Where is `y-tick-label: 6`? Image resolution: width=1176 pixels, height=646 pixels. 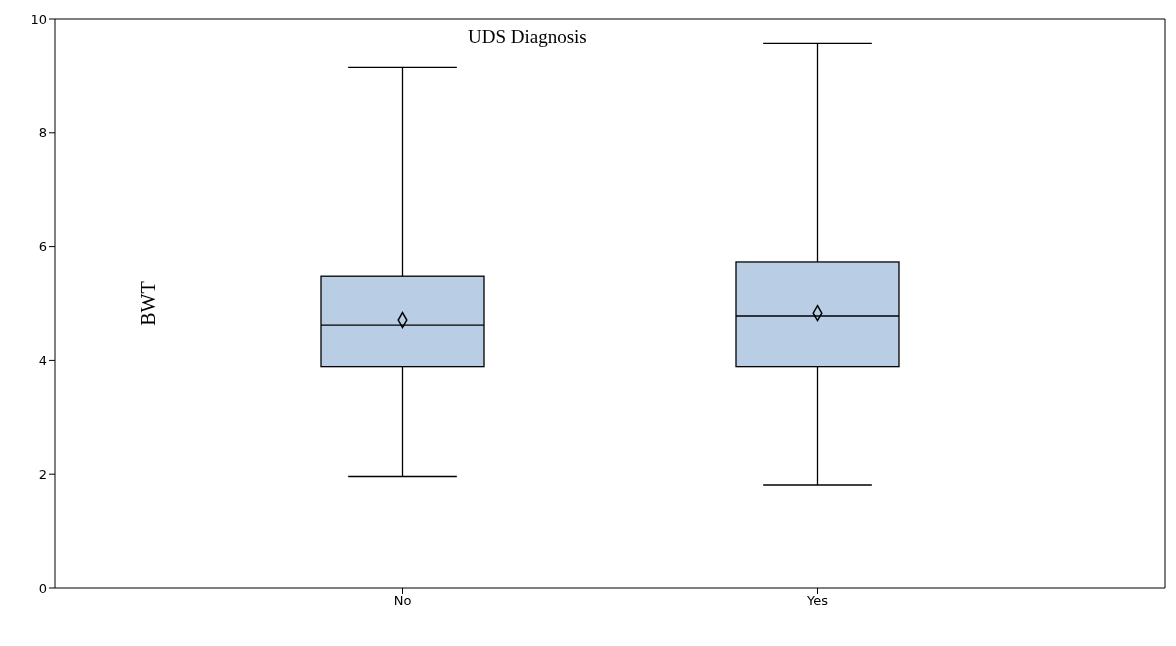
y-tick-label: 6 is located at coordinates (42, 247).